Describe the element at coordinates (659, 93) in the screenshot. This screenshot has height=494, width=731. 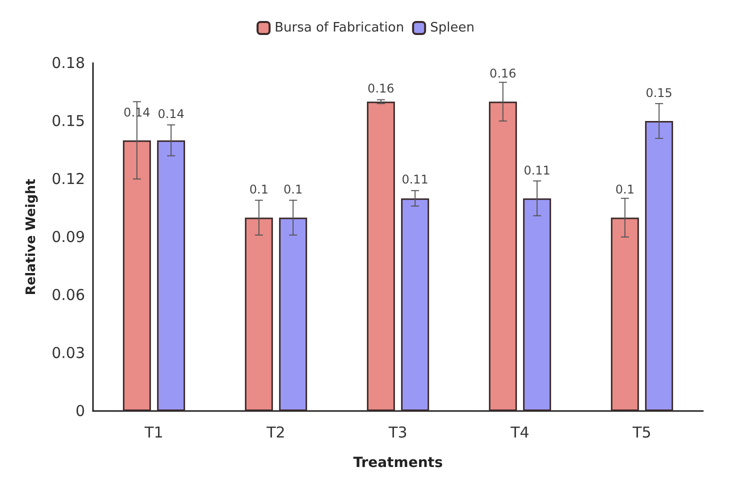
I see `data-label: 0.15` at that location.